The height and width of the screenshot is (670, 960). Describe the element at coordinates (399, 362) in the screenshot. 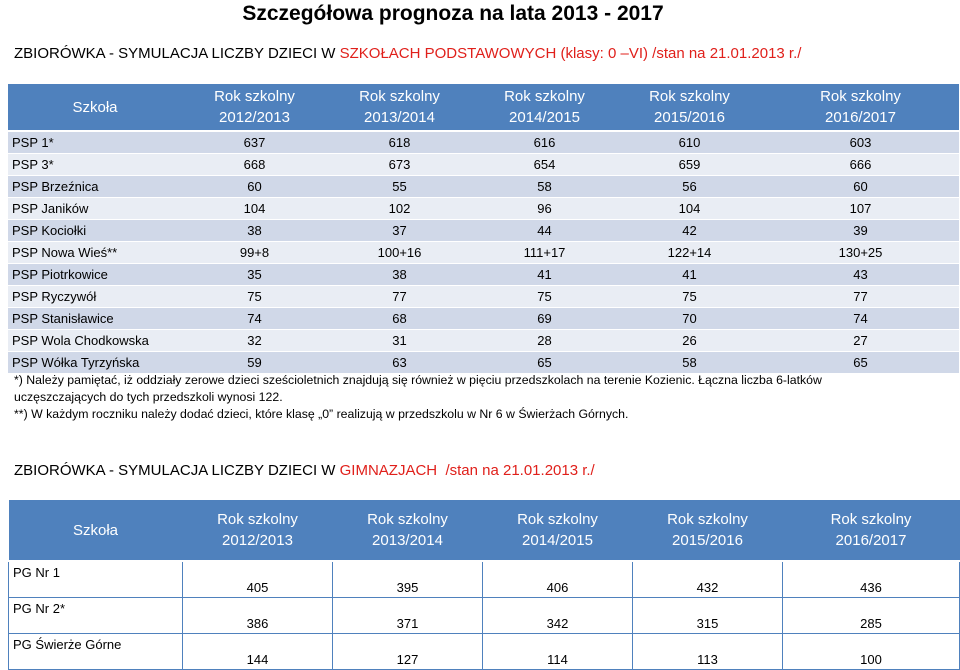

I see `cell-value: 63` at that location.